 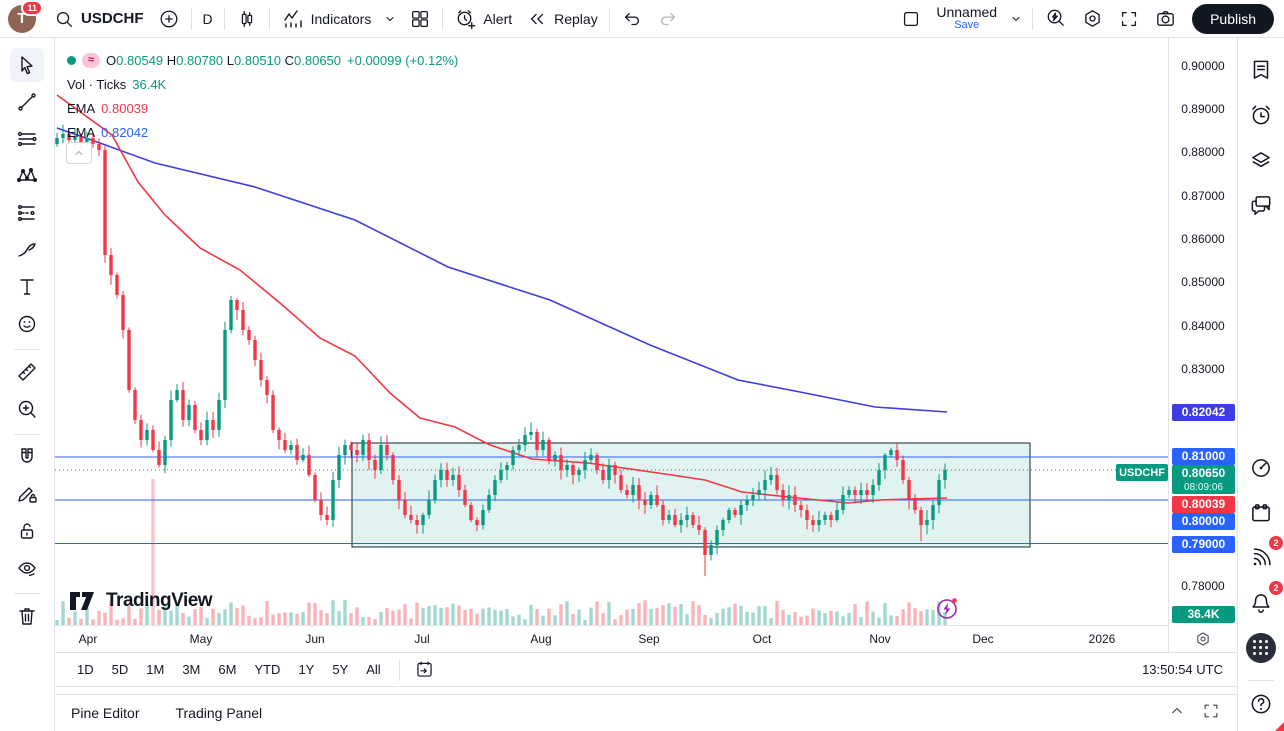 I want to click on time-tick: May, so click(x=201, y=639).